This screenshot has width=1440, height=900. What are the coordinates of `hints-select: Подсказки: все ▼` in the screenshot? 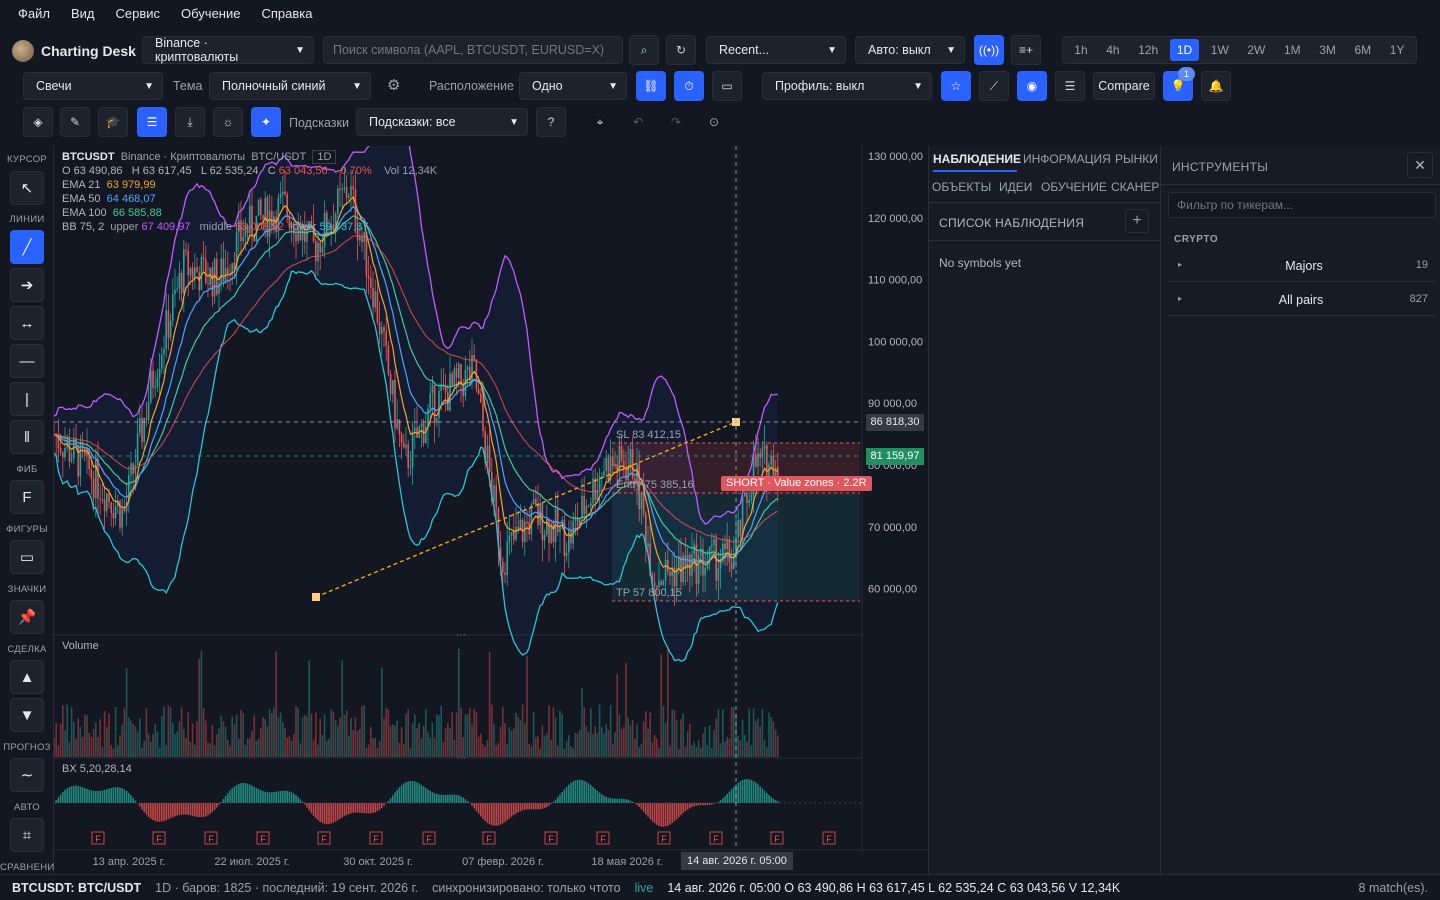 It's located at (442, 122).